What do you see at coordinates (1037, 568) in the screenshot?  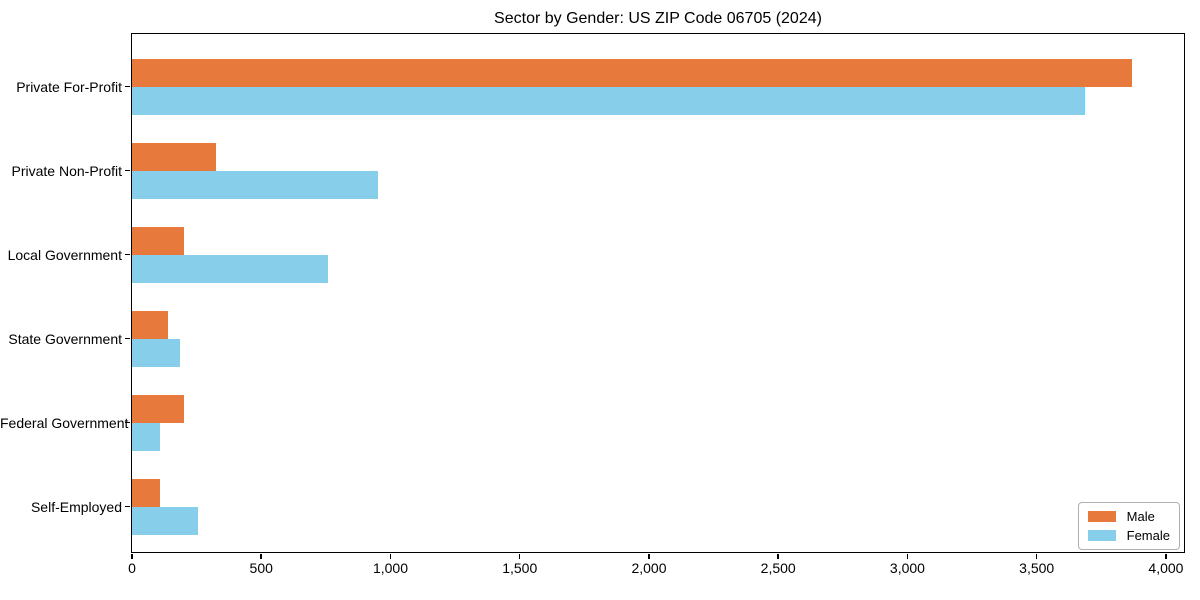 I see `x-tick-label-3500: 3,500` at bounding box center [1037, 568].